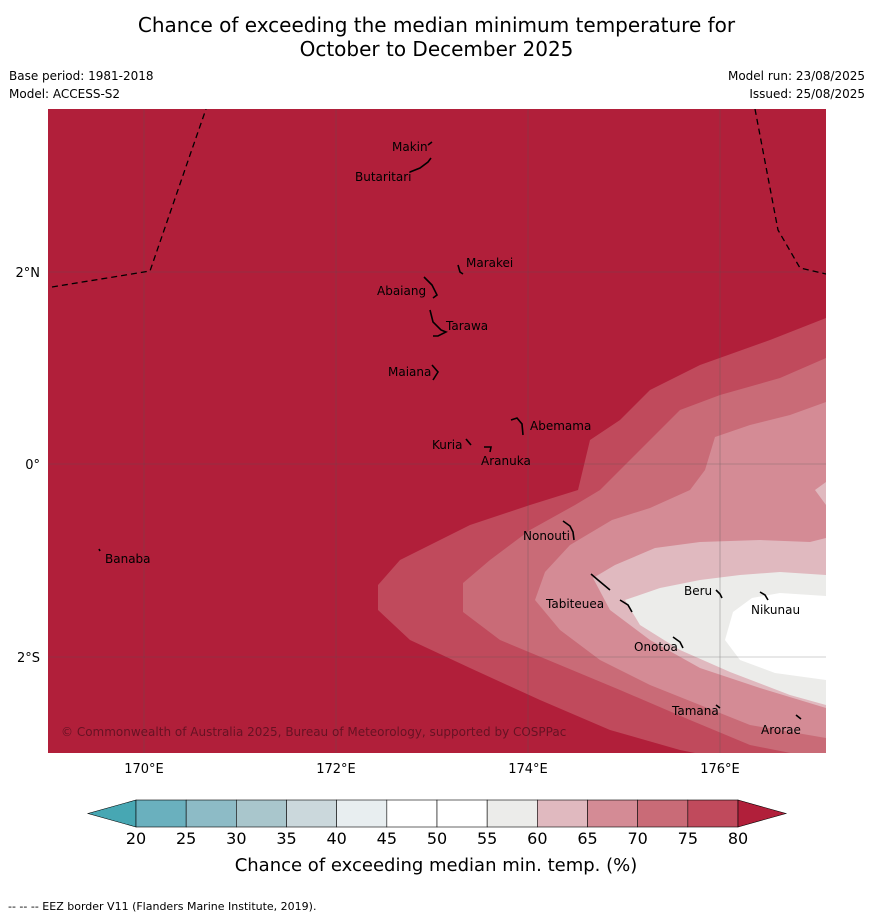  I want to click on island-label-makin: Makin, so click(410, 147).